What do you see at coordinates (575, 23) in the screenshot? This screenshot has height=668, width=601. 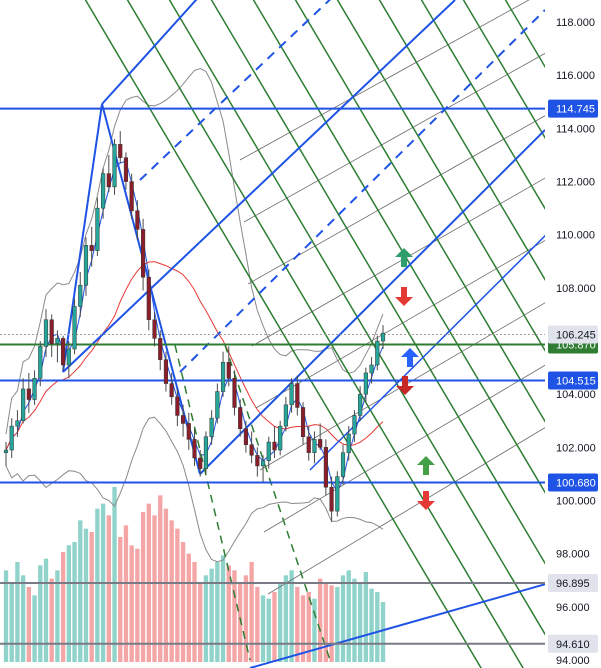 I see `y-tick-label: 118.000` at bounding box center [575, 23].